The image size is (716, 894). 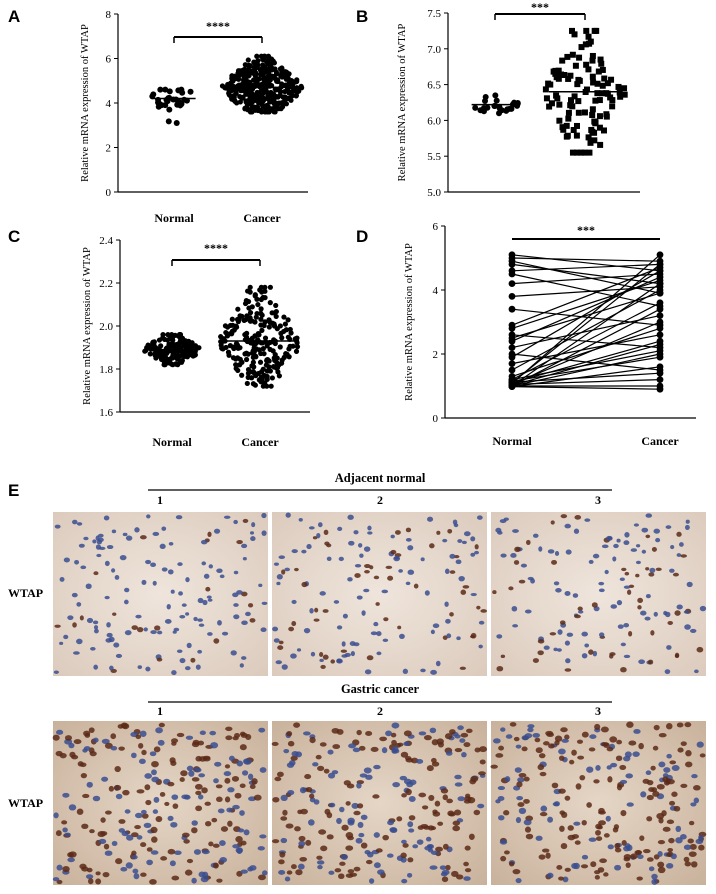 What do you see at coordinates (262, 218) in the screenshot?
I see `x-tick-label: Cancer` at bounding box center [262, 218].